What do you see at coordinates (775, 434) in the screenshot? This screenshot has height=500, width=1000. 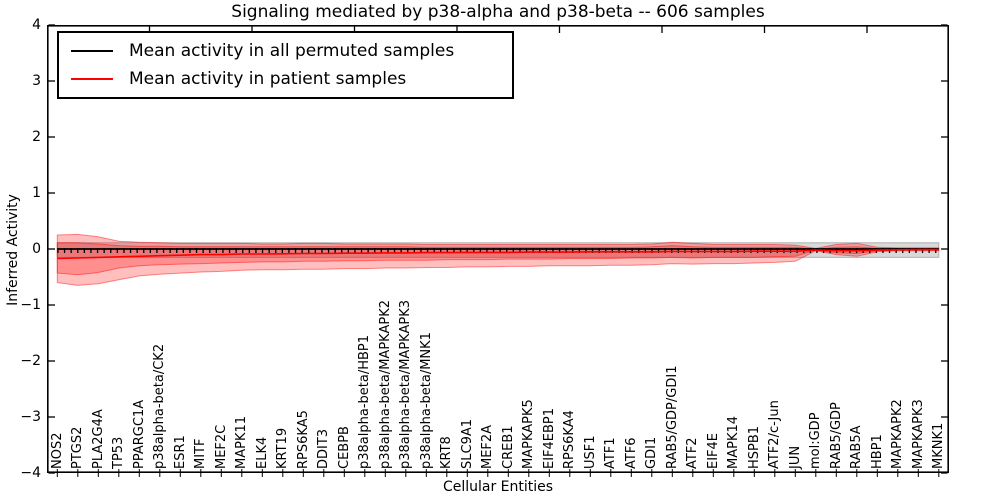 I see `x-category-label: ATF2/c-Jun` at bounding box center [775, 434].